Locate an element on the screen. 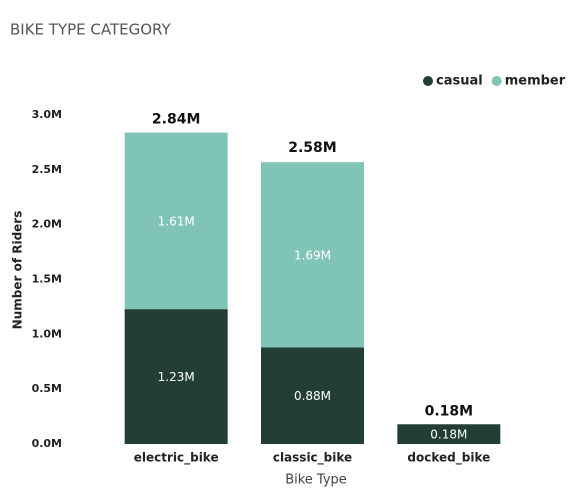 The image size is (570, 498). total-label: 2.84M is located at coordinates (176, 120).